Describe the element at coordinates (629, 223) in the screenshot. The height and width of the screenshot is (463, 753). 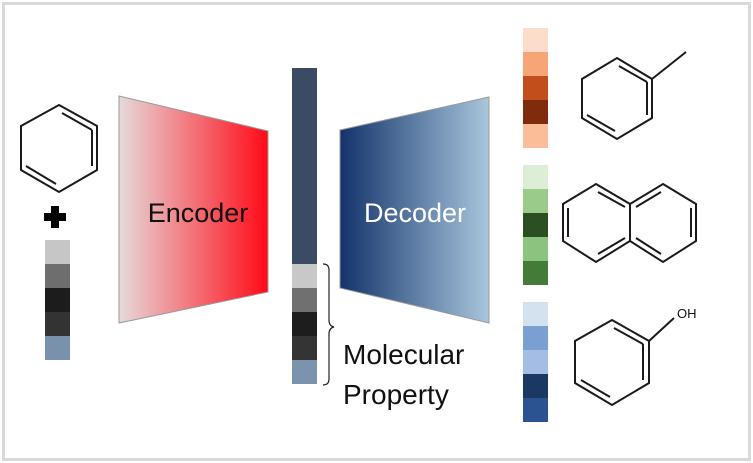
I see `naphthalene-icon` at that location.